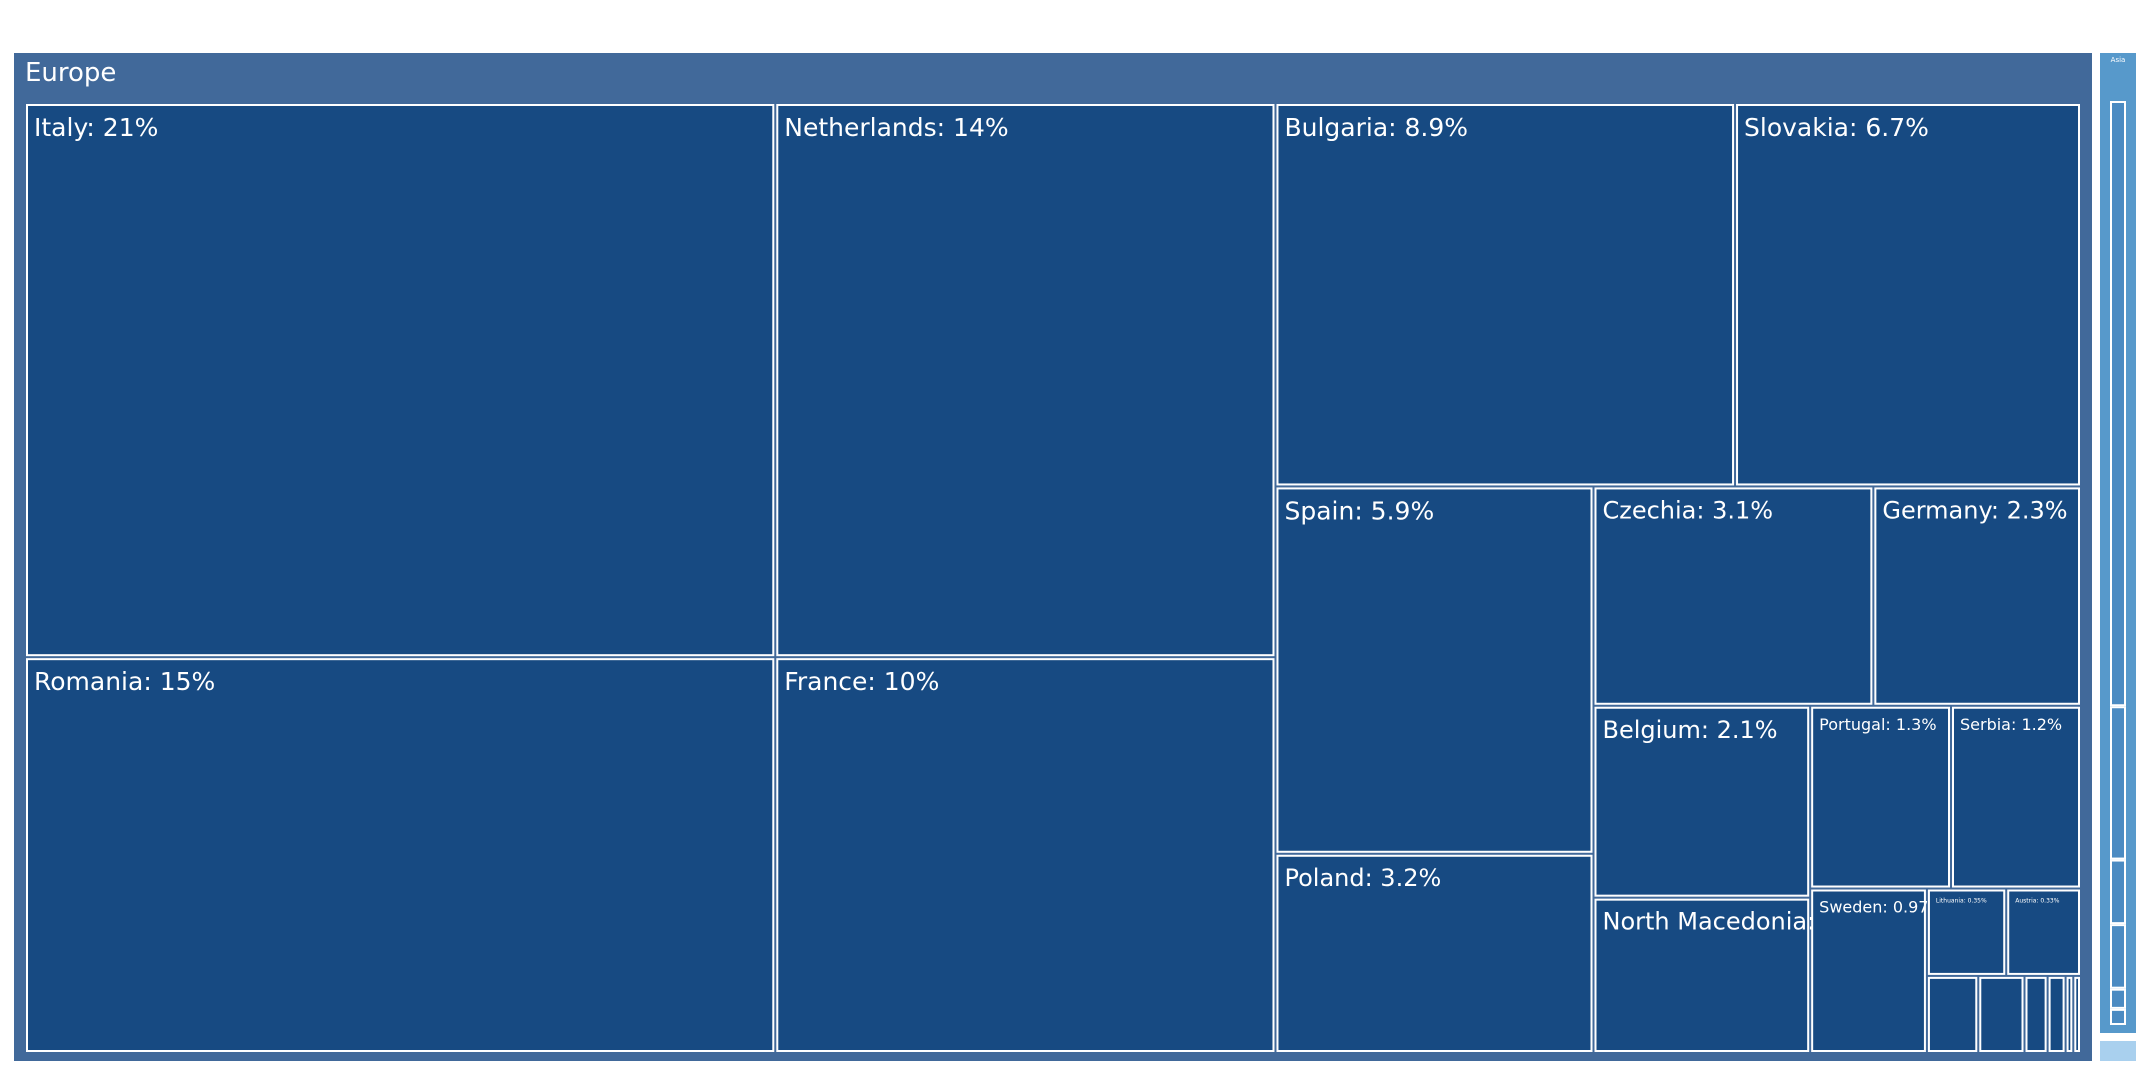 The width and height of the screenshot is (2150, 1075). I want to click on cell-belgium, so click(1702, 801).